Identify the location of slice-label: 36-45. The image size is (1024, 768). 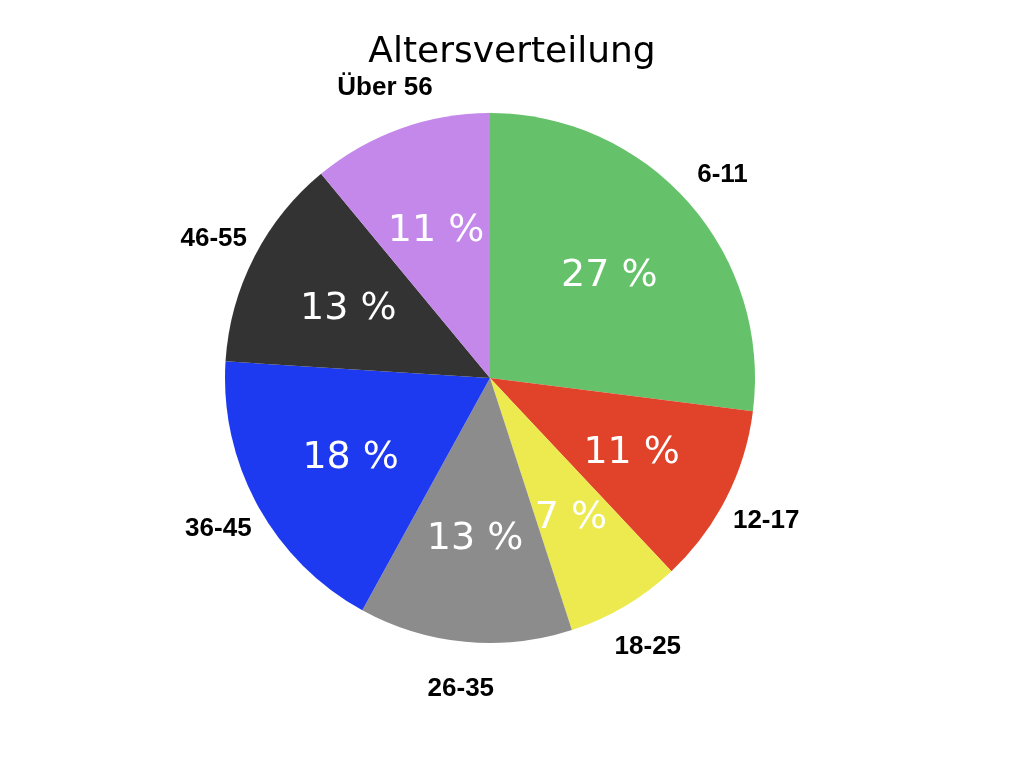
(218, 527).